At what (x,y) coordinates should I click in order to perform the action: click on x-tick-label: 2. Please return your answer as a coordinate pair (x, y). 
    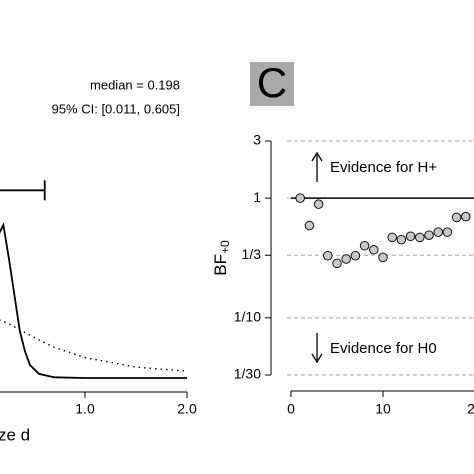
    Looking at the image, I should click on (470, 409).